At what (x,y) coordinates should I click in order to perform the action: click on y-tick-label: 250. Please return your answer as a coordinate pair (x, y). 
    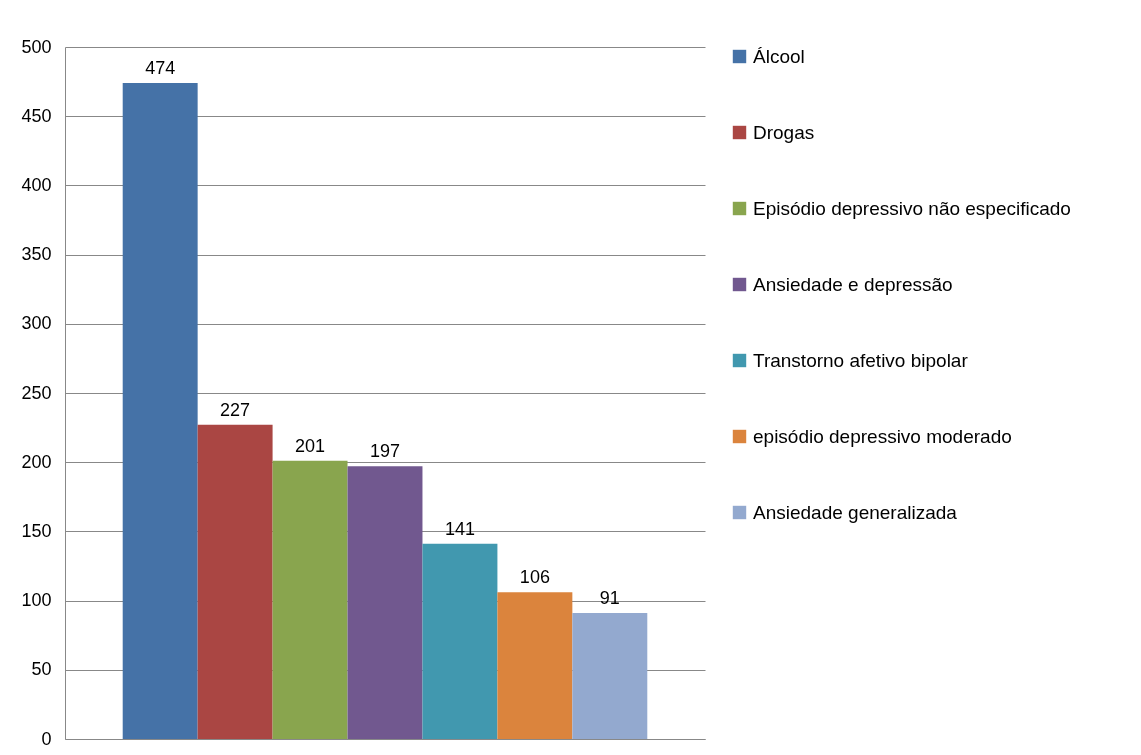
    Looking at the image, I should click on (36, 392).